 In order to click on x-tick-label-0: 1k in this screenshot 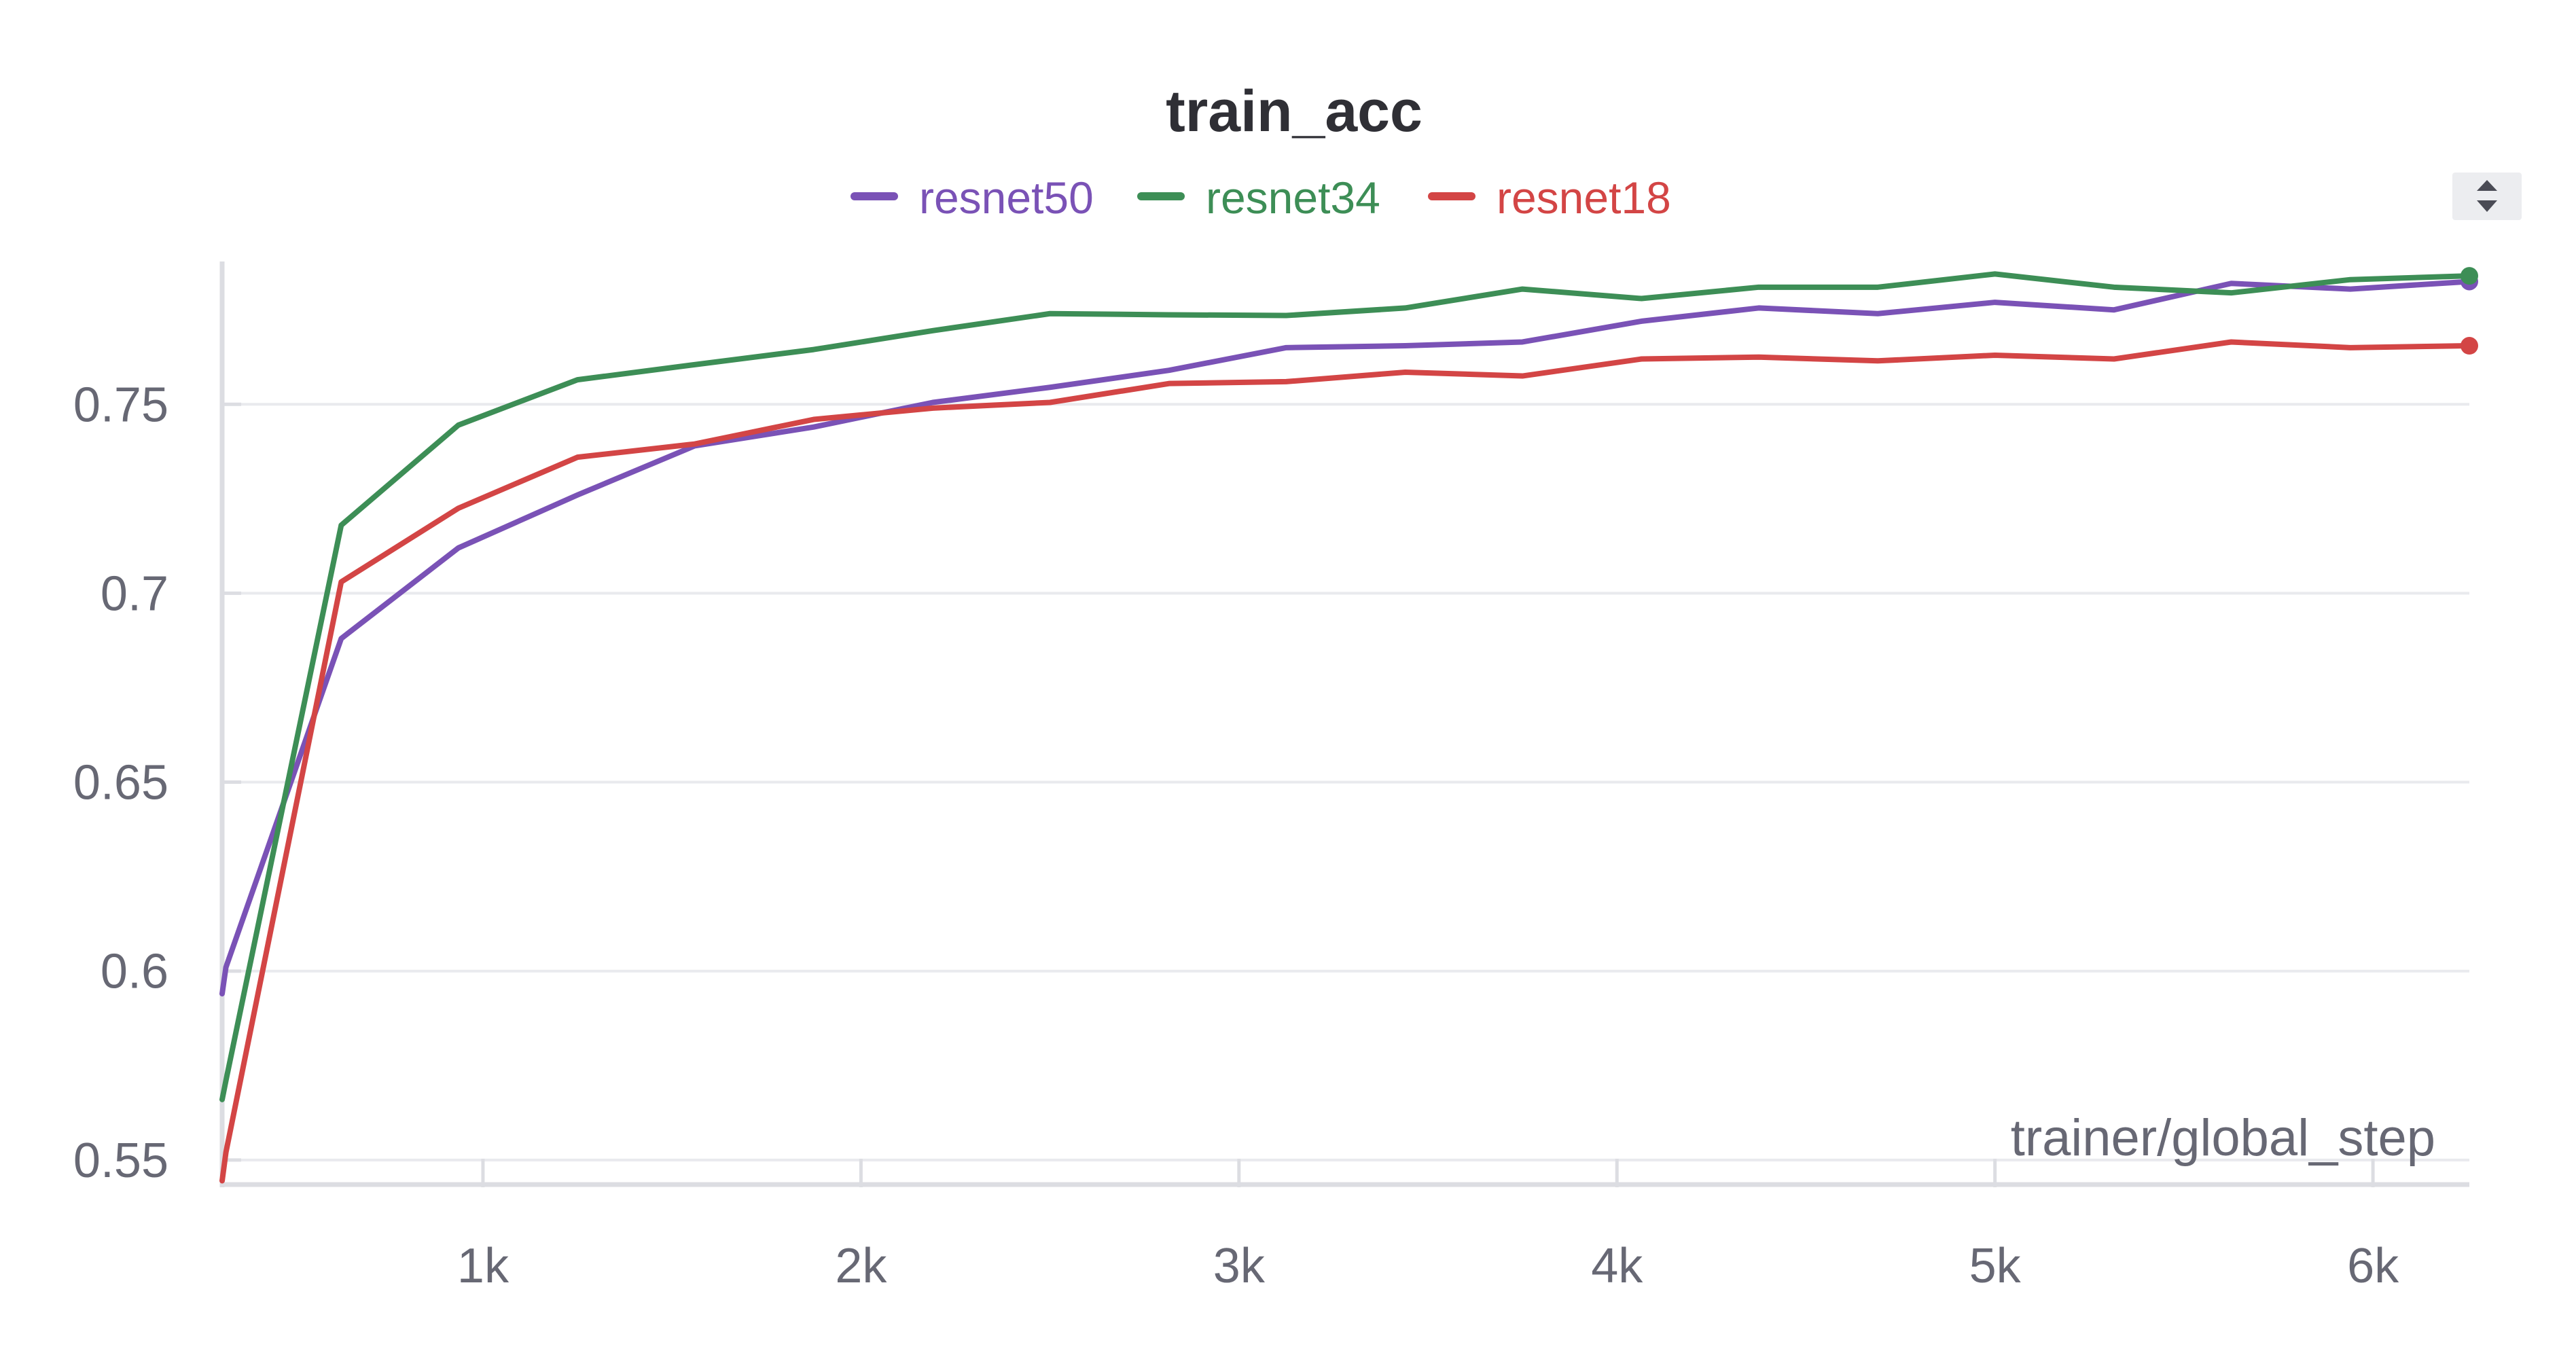, I will do `click(483, 1266)`.